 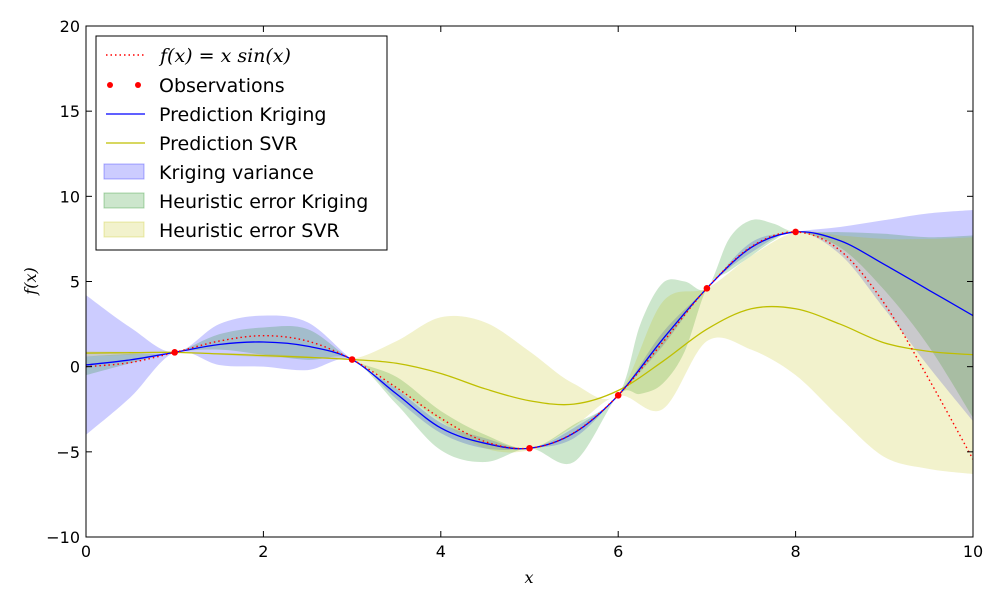 What do you see at coordinates (222, 86) in the screenshot?
I see `legend-observations-label: Observations` at bounding box center [222, 86].